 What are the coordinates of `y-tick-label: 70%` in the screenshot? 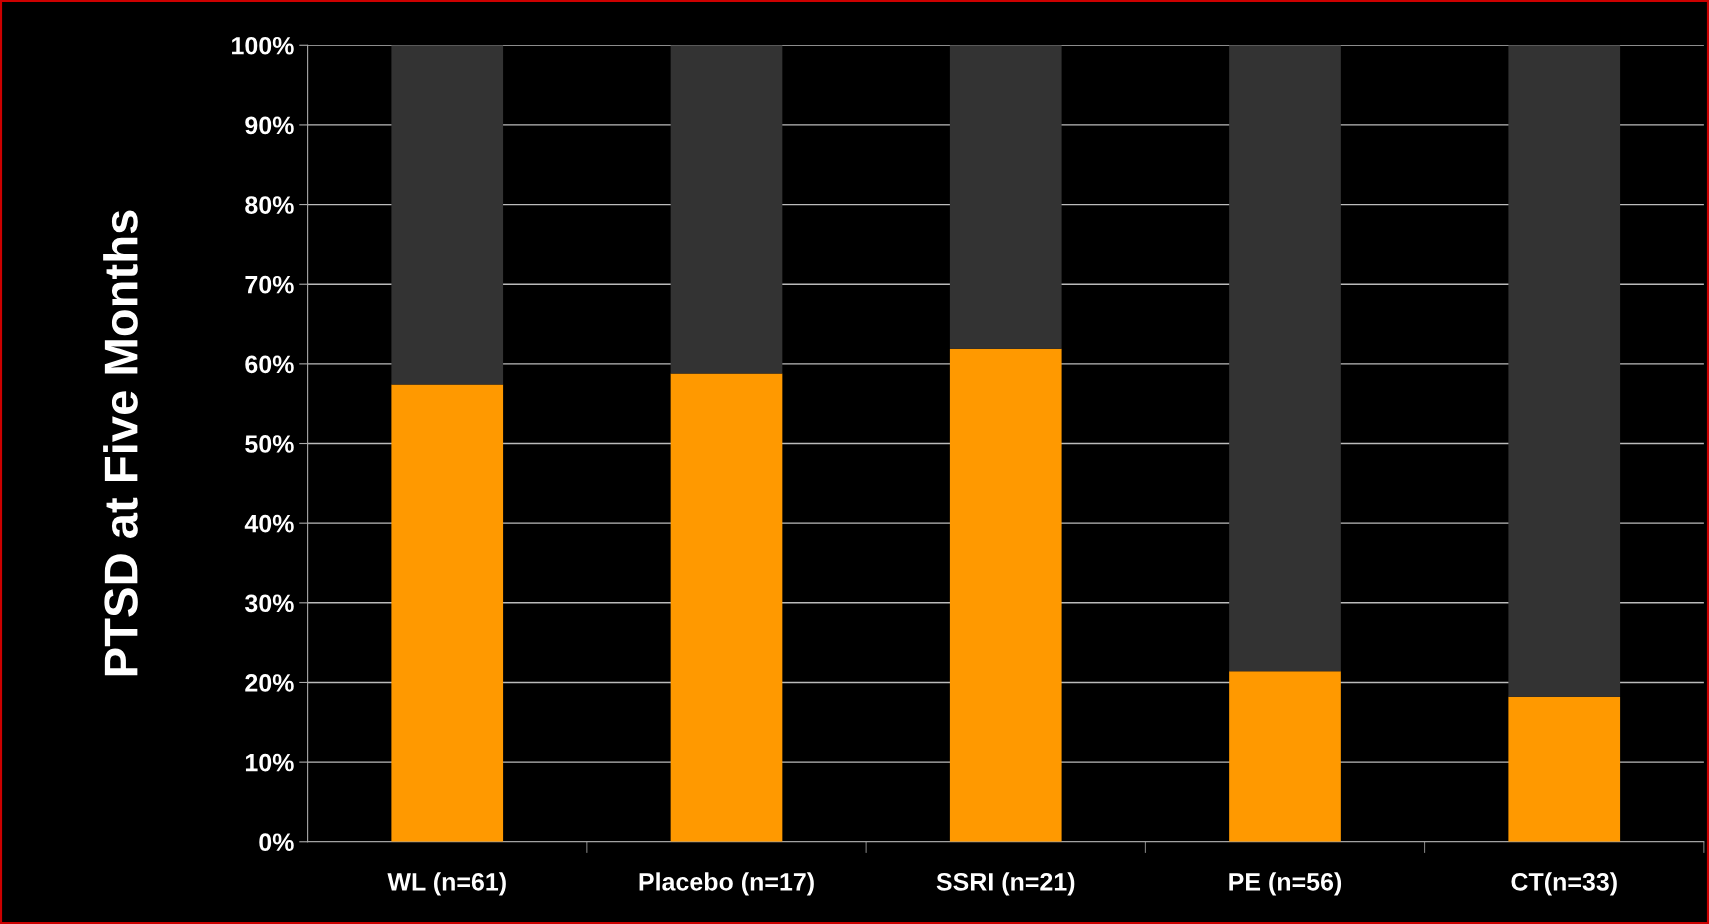 It's located at (269, 284).